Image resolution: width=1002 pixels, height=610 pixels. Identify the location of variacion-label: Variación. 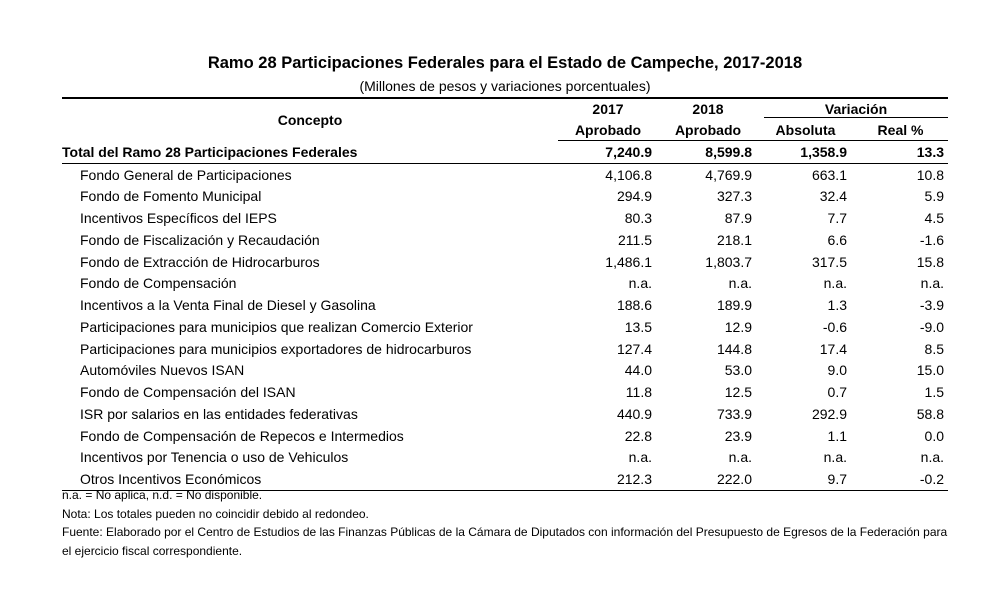
(856, 109).